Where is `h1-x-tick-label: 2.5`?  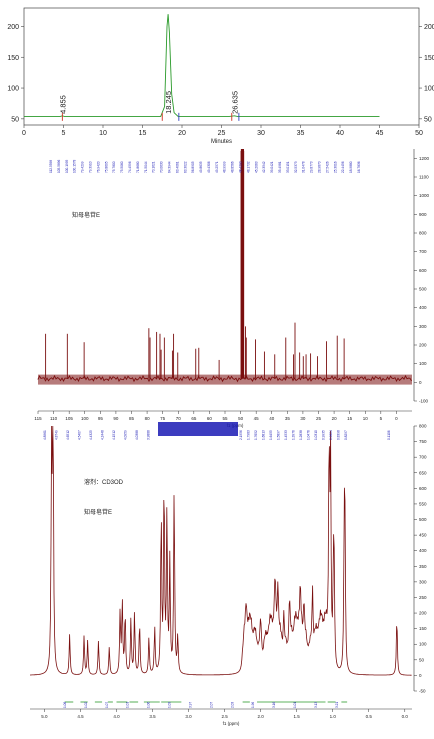 h1-x-tick-label: 2.5 is located at coordinates (224, 716).